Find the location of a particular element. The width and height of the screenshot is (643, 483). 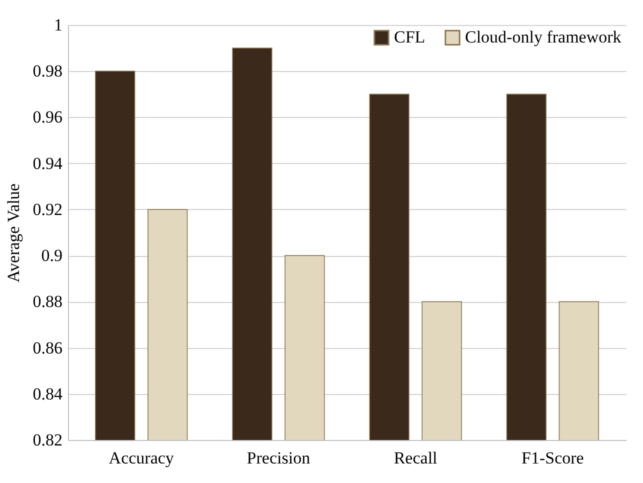

y-axis-title: Average Value is located at coordinates (13, 233).